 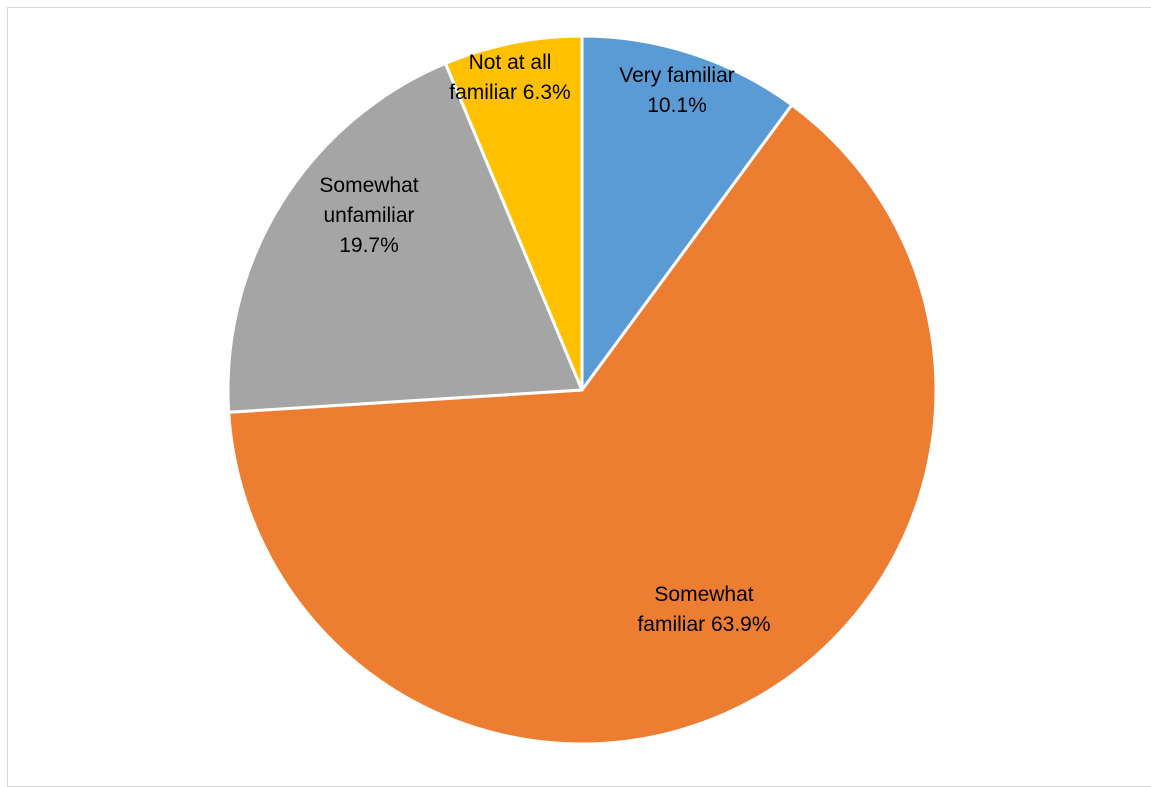 What do you see at coordinates (509, 77) in the screenshot?
I see `data-label-not-at-all-familiar: Not at all familiar 6.3%` at bounding box center [509, 77].